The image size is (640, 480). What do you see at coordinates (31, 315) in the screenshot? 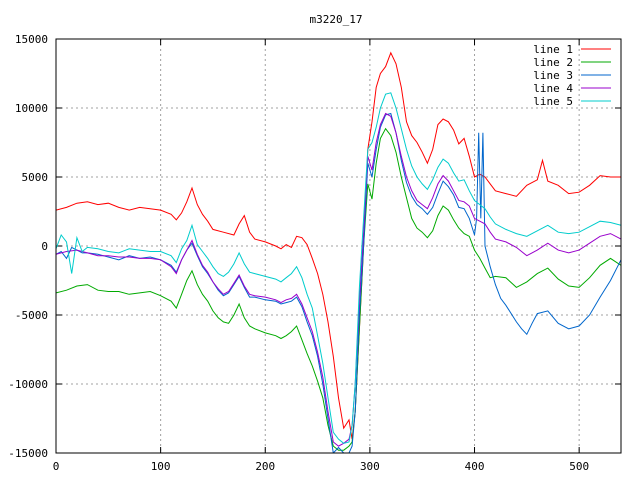
I see `y-tick-label: -5000` at bounding box center [31, 315].